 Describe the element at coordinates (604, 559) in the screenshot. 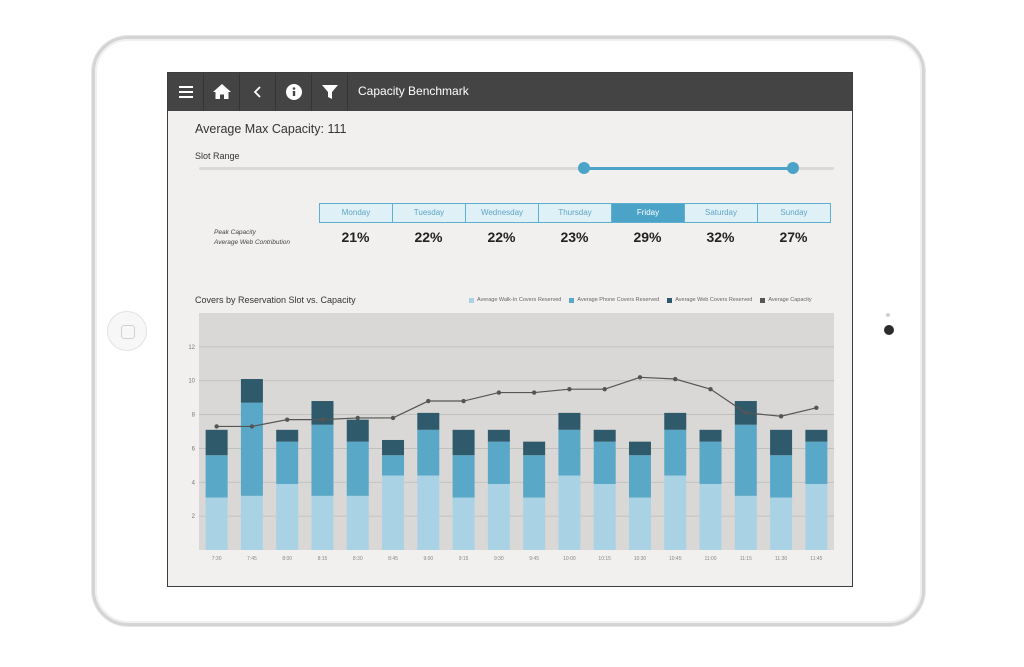

I see `x-tick-label: 10:15` at that location.